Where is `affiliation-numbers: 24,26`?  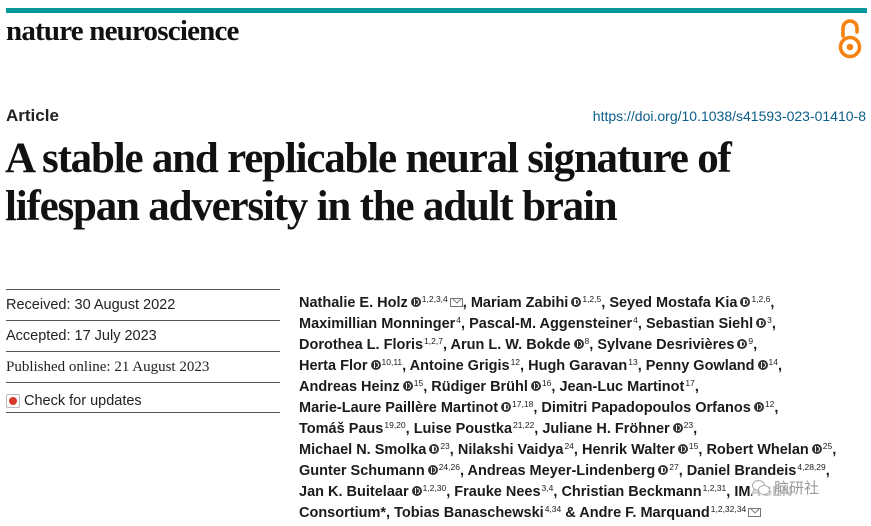
affiliation-numbers: 24,26 is located at coordinates (449, 467).